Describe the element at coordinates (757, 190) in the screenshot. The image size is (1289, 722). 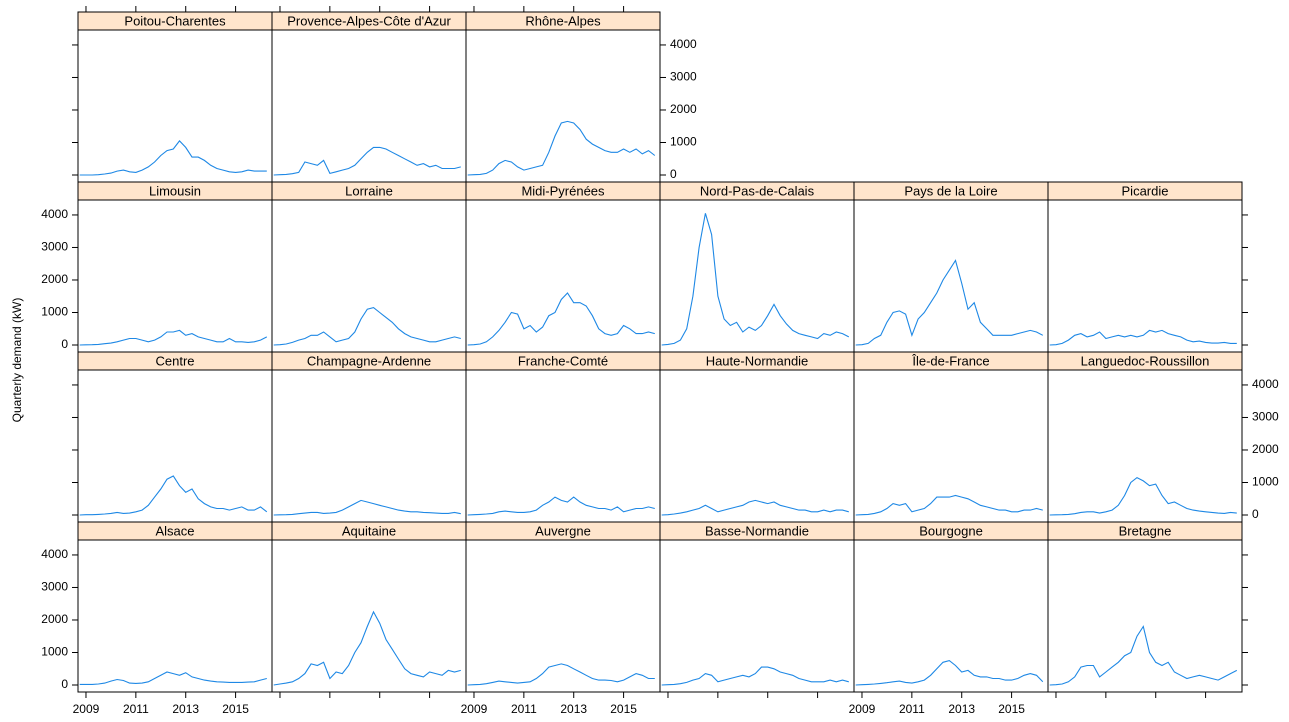
I see `strip-label: Nord-Pas-de-Calais` at that location.